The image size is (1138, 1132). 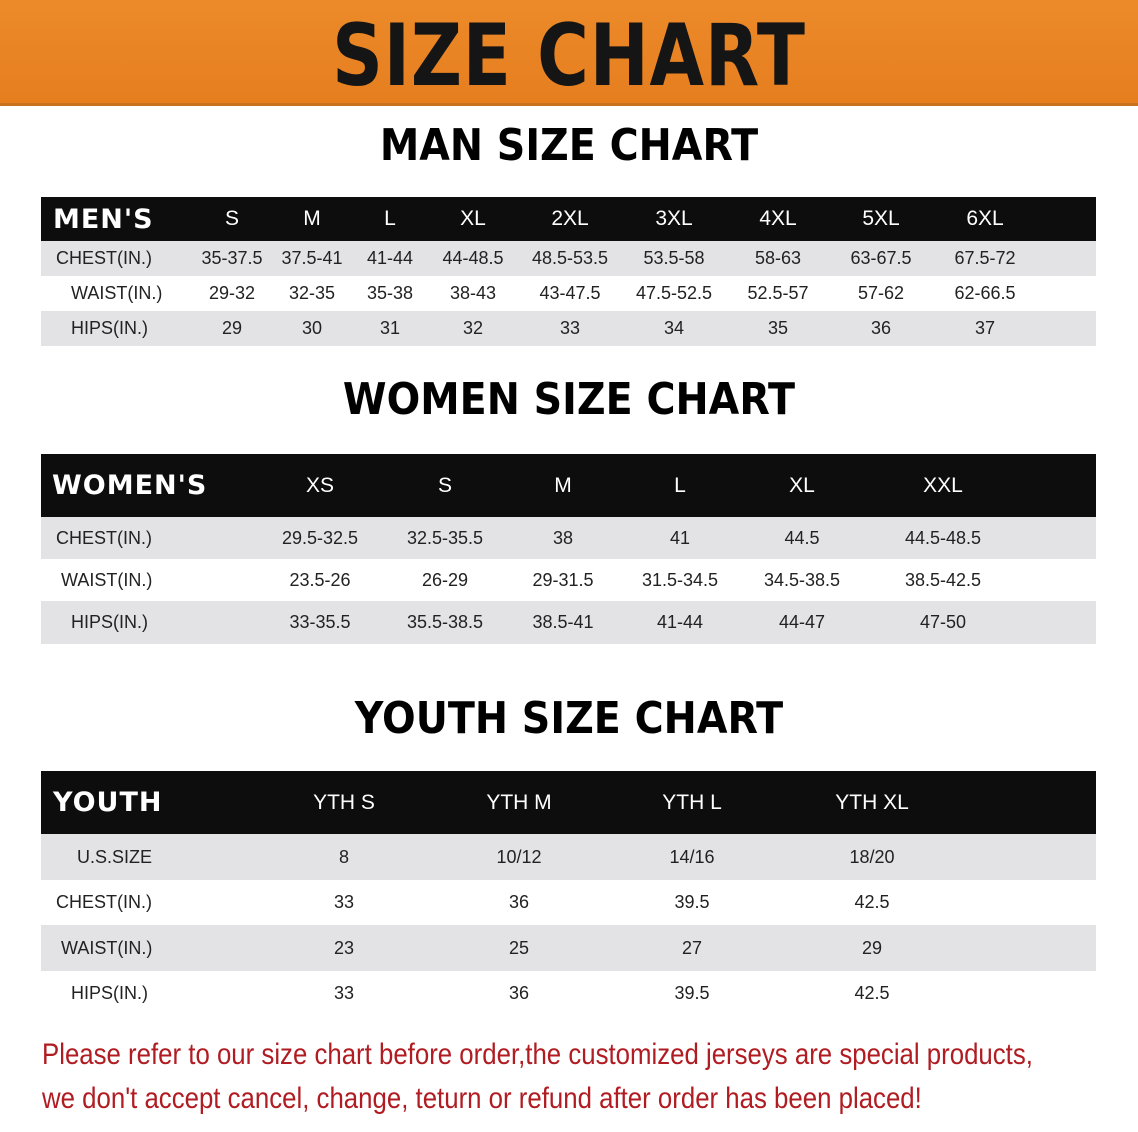 I want to click on table-cell: 47.5-52.5, so click(x=674, y=293).